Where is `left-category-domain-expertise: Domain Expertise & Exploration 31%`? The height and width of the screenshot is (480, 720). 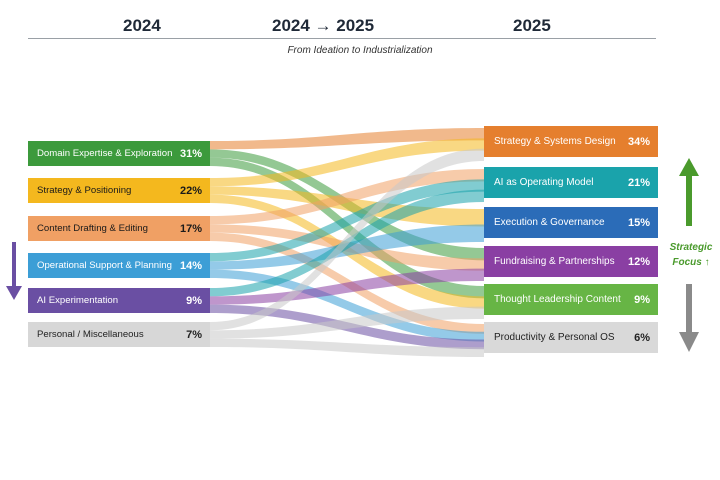 left-category-domain-expertise: Domain Expertise & Exploration 31% is located at coordinates (119, 153).